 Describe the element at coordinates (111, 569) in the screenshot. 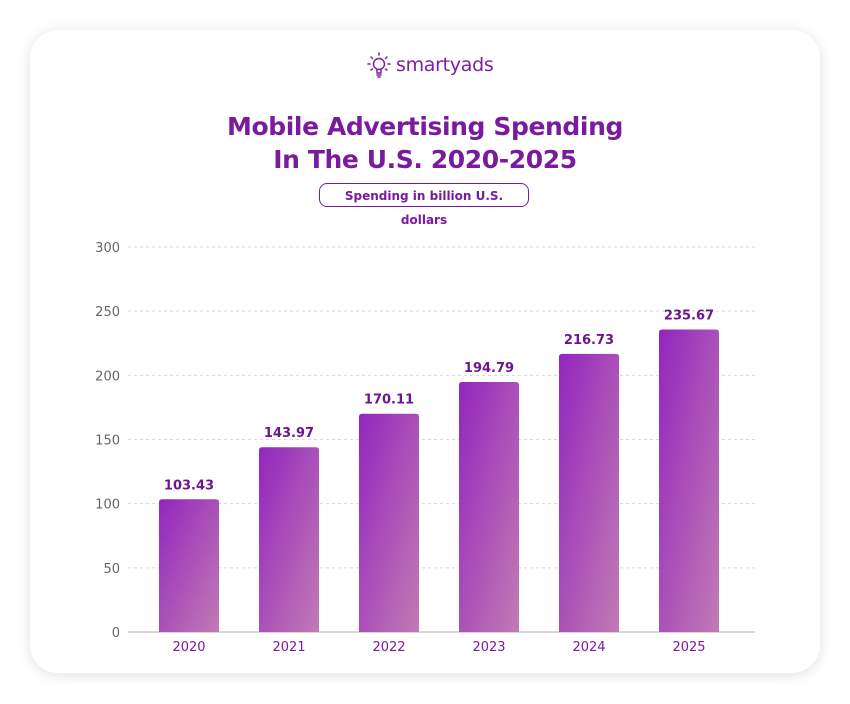

I see `y-tick-label: 50` at that location.